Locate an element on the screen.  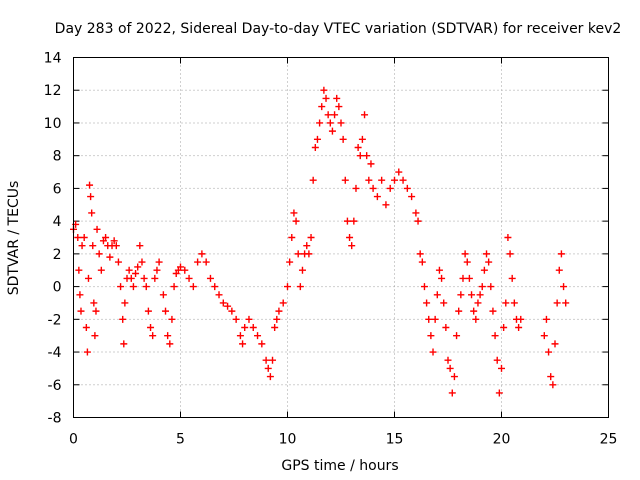
y-tick-label: 12 is located at coordinates (53, 91).